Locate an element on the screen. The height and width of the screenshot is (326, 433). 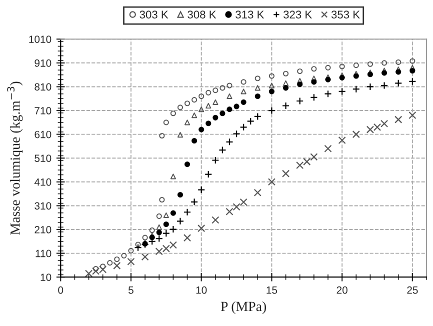
y-tick-label: 1010 is located at coordinates (40, 39).